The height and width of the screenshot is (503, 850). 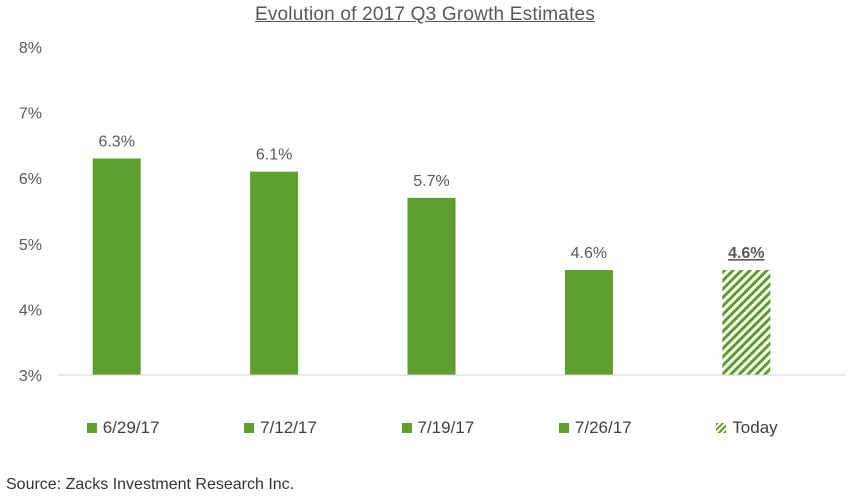 What do you see at coordinates (274, 155) in the screenshot?
I see `data-label: 6.1%` at bounding box center [274, 155].